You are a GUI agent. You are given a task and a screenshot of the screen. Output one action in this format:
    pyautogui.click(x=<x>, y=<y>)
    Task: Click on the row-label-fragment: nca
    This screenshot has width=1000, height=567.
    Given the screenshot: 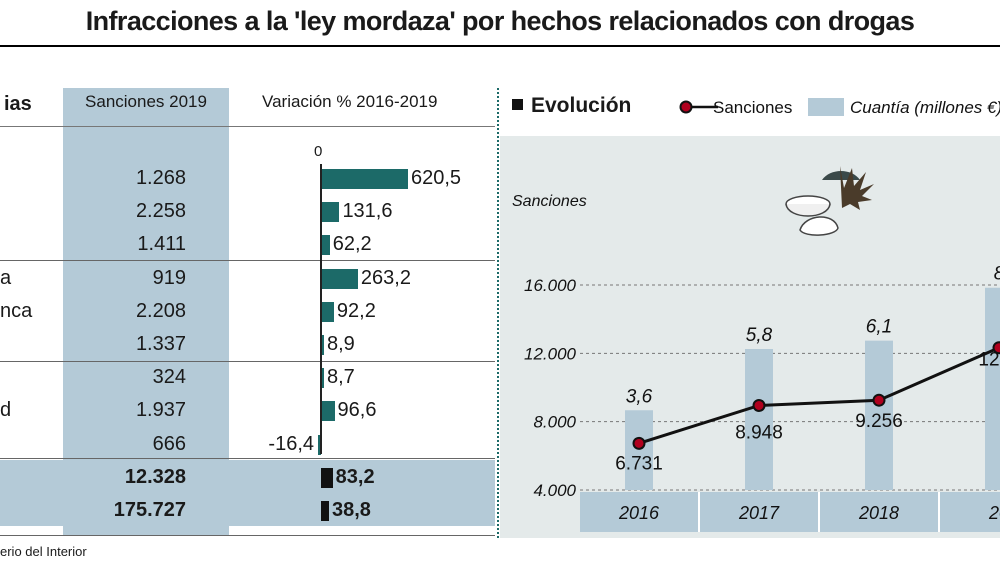 What is the action you would take?
    pyautogui.click(x=16, y=310)
    